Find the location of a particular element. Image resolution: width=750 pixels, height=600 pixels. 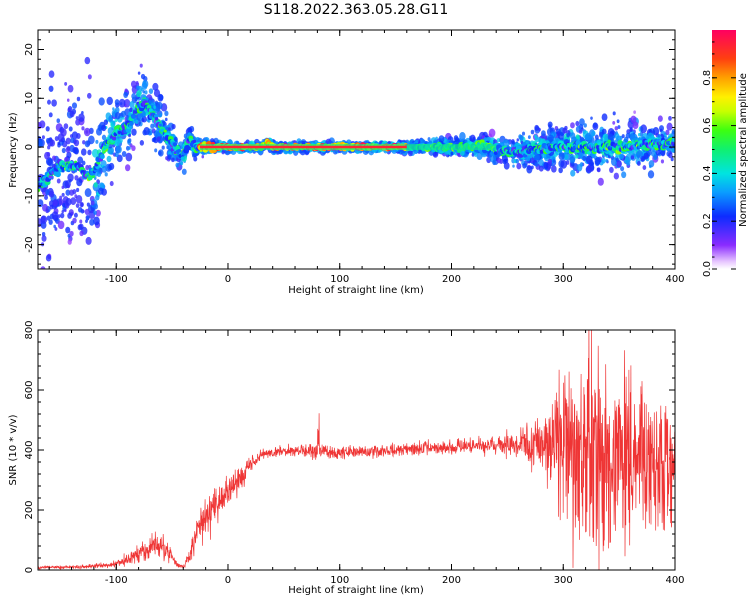

x-tick-label: 400 is located at coordinates (674, 279).